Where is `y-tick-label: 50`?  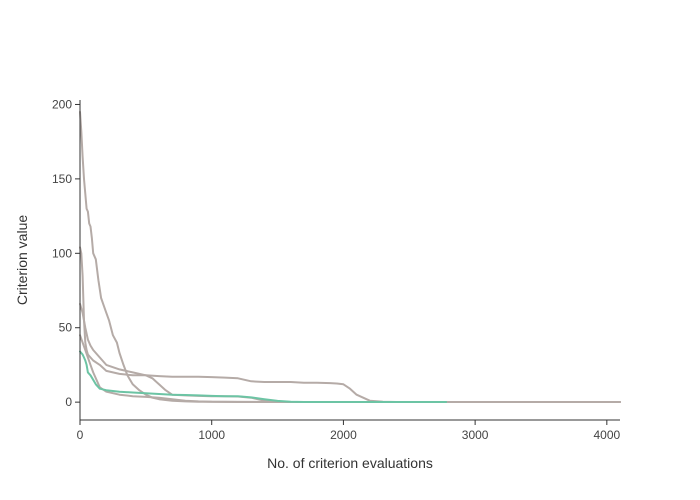
y-tick-label: 50 is located at coordinates (66, 328).